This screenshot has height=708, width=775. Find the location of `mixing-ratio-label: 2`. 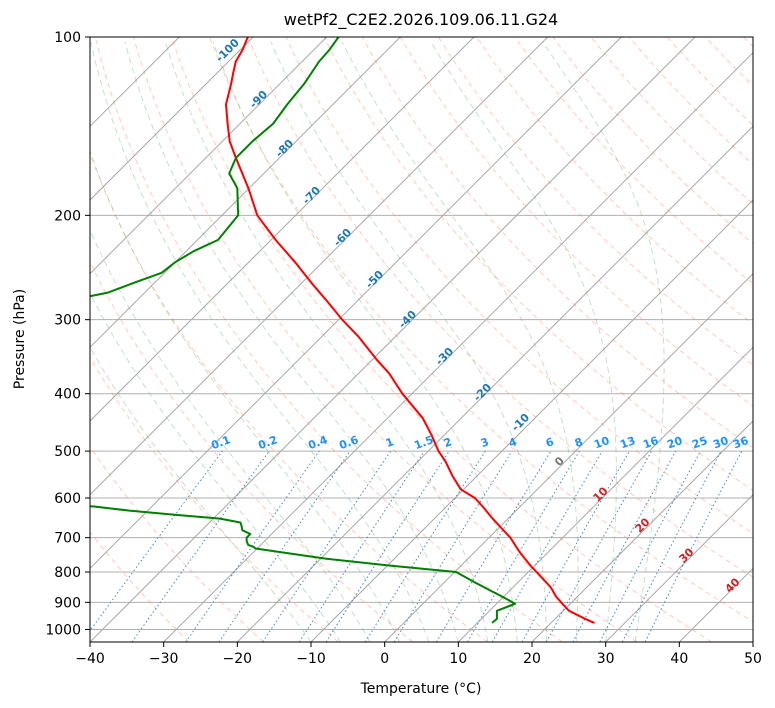

mixing-ratio-label: 2 is located at coordinates (448, 442).